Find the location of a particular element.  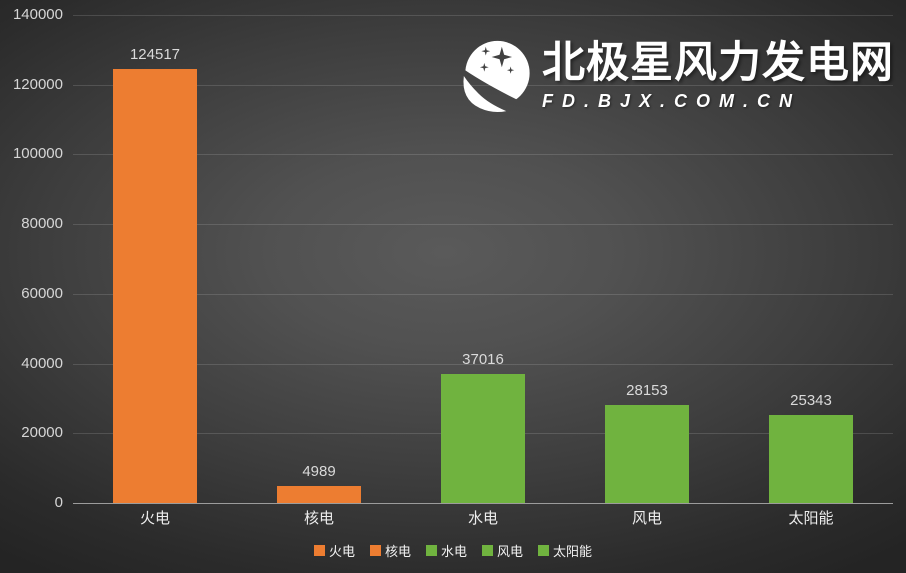

chart-legend: 火电 核电 水电 风电 太阳能 is located at coordinates (453, 550).